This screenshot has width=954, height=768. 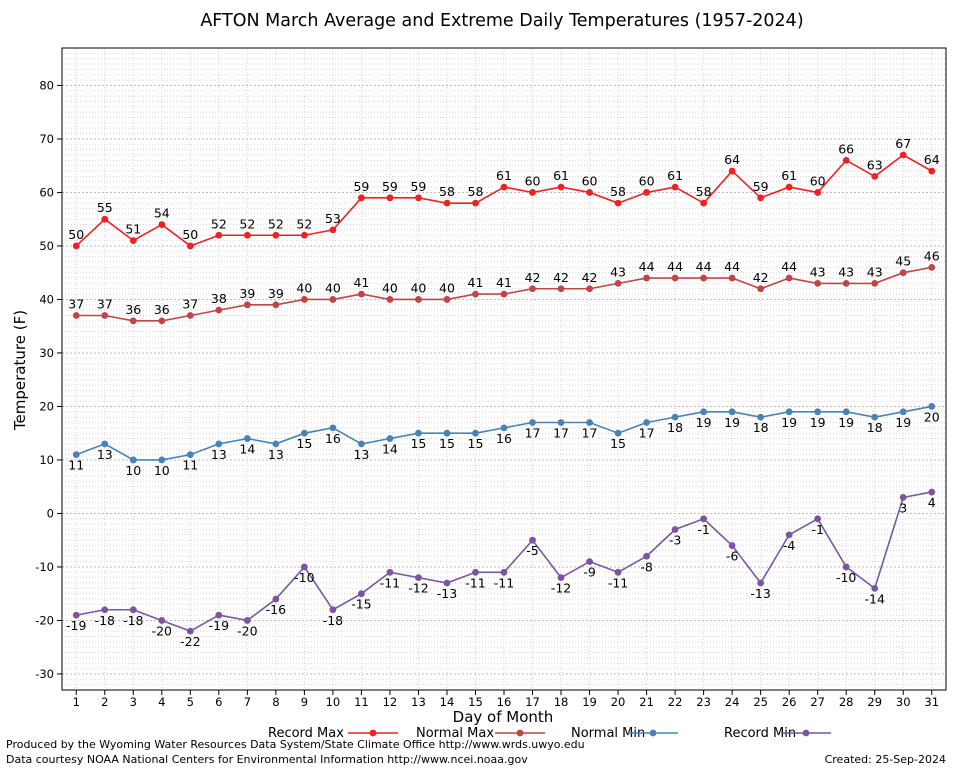 I want to click on record-max-data-label: 64, so click(x=932, y=159).